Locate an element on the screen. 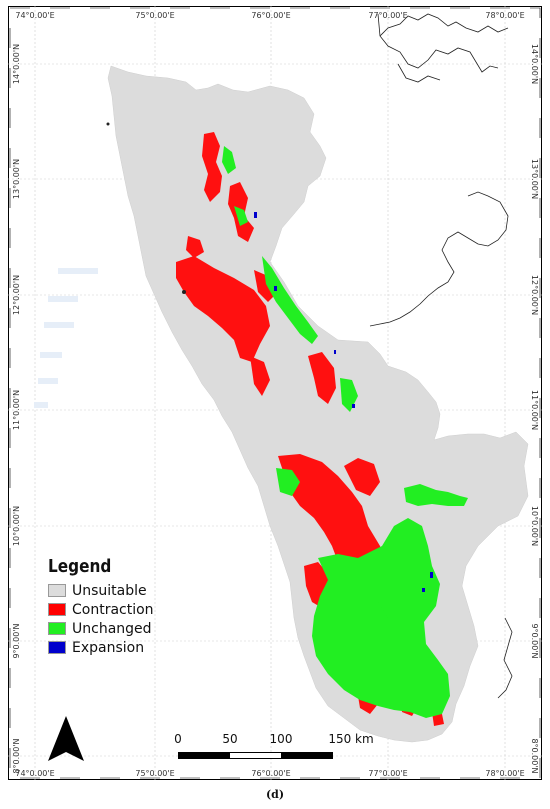 This screenshot has width=550, height=809. legend-label: Contraction is located at coordinates (113, 609).